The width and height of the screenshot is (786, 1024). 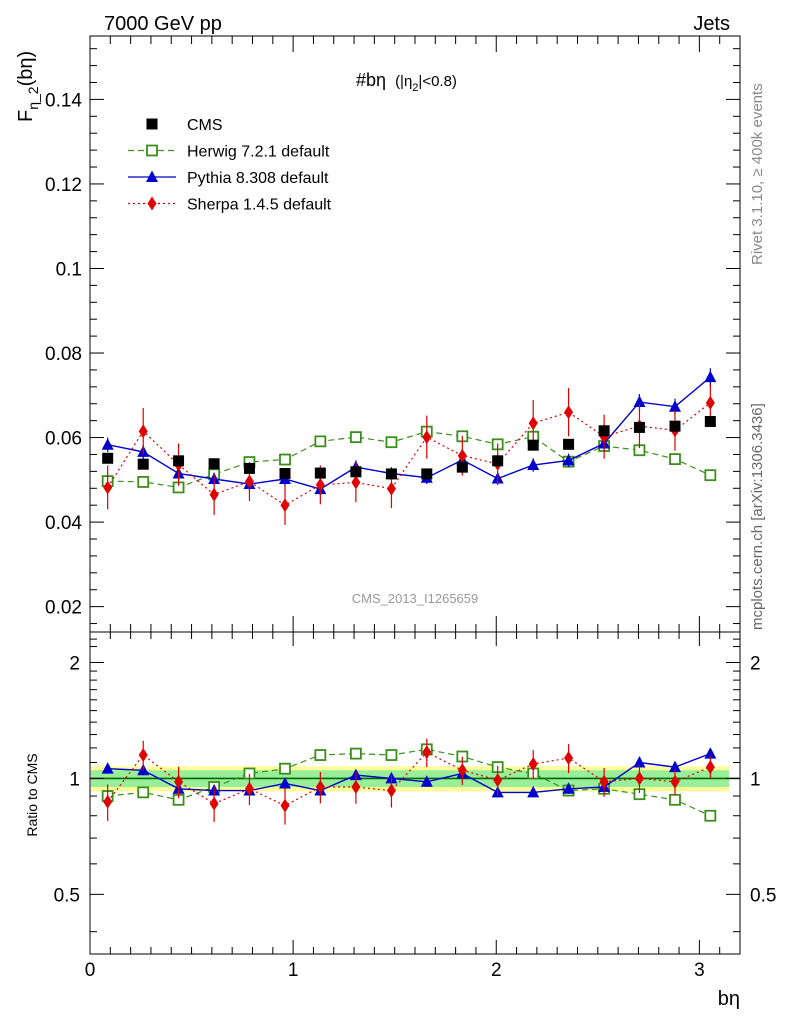 I want to click on header-process: Jets, so click(x=711, y=24).